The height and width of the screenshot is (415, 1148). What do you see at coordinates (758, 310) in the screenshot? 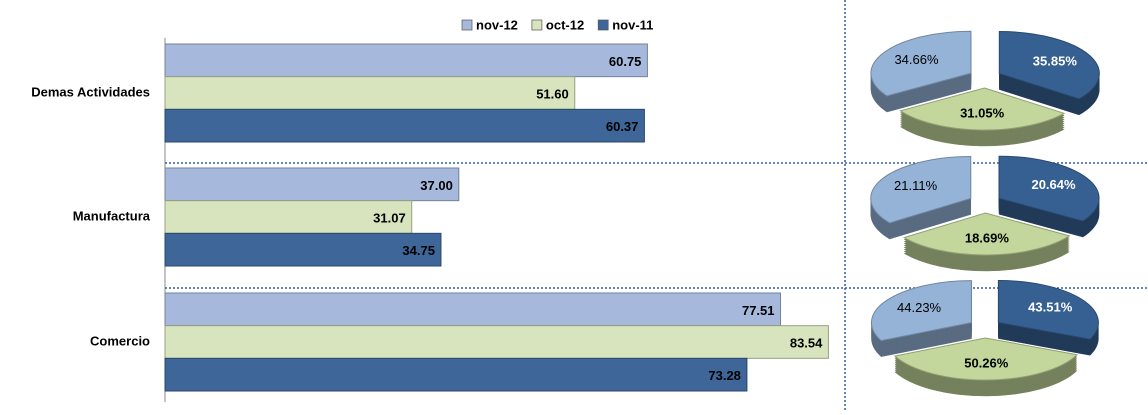
I see `value-label: 77.51` at bounding box center [758, 310].